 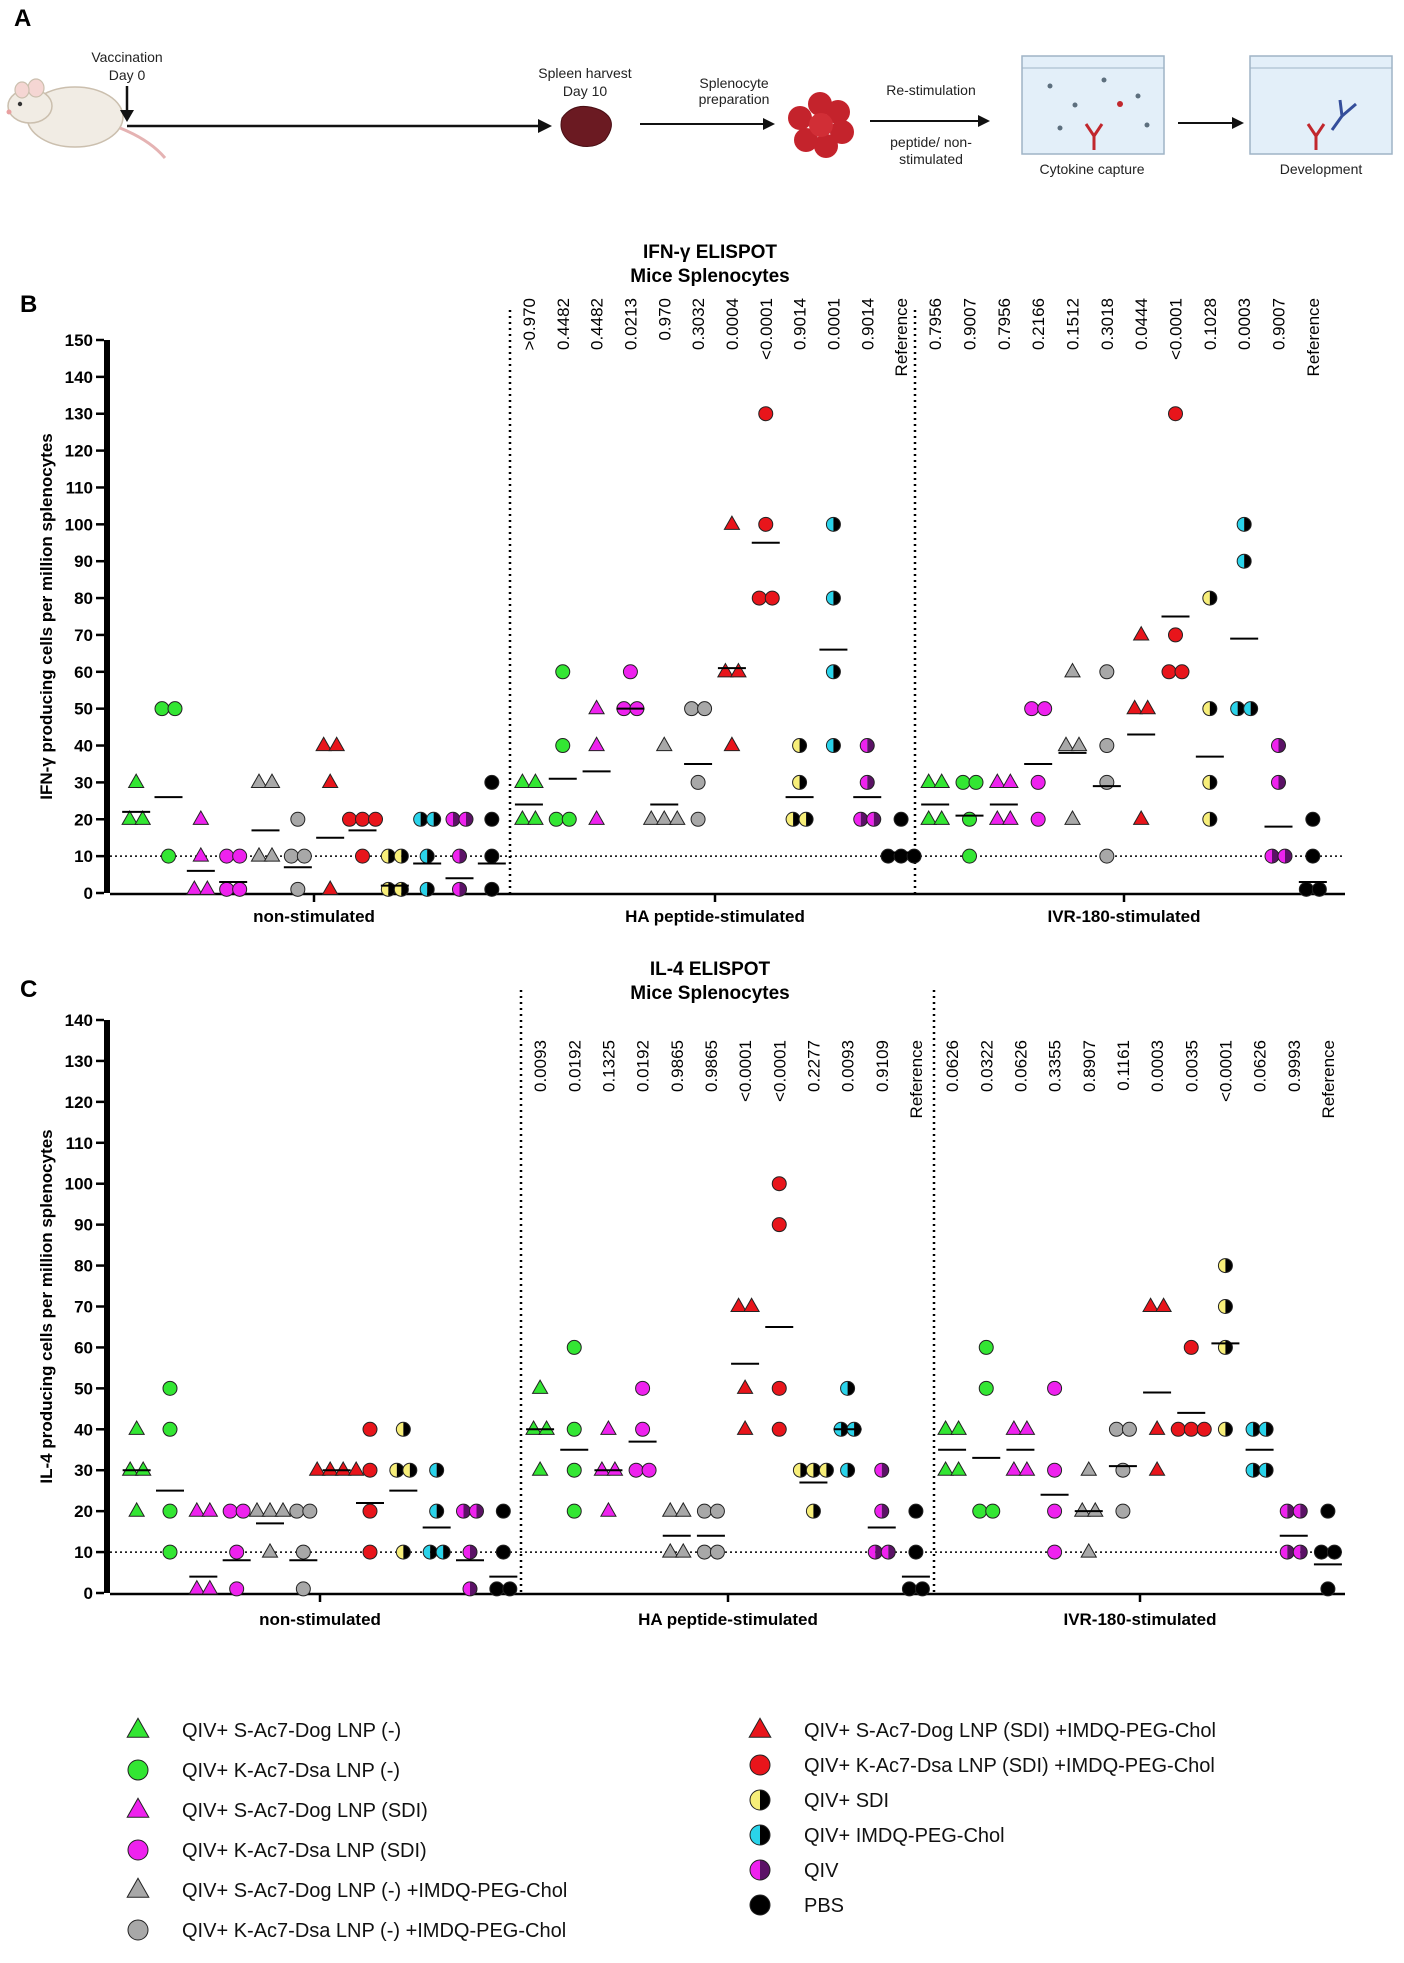 I want to click on p-value-label: 0.0003, so click(x=1244, y=324).